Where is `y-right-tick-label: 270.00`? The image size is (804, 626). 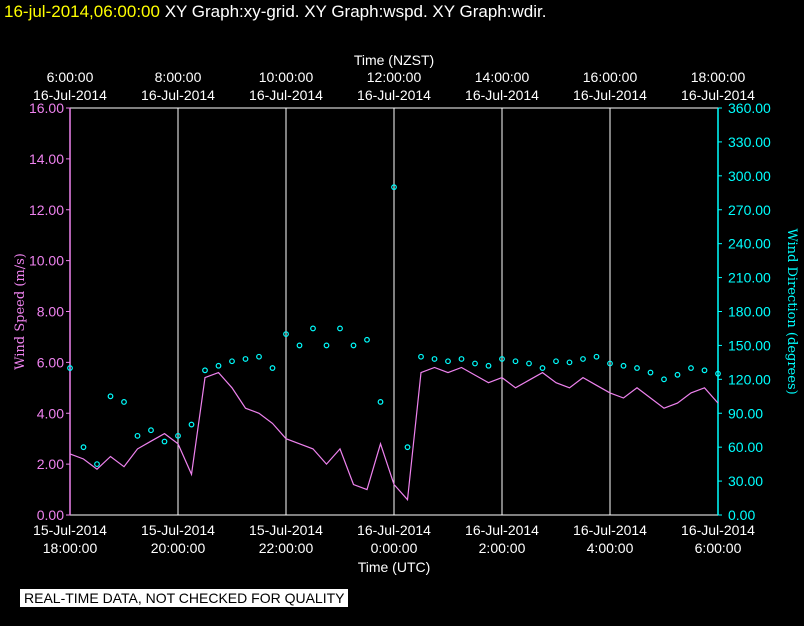
y-right-tick-label: 270.00 is located at coordinates (749, 210).